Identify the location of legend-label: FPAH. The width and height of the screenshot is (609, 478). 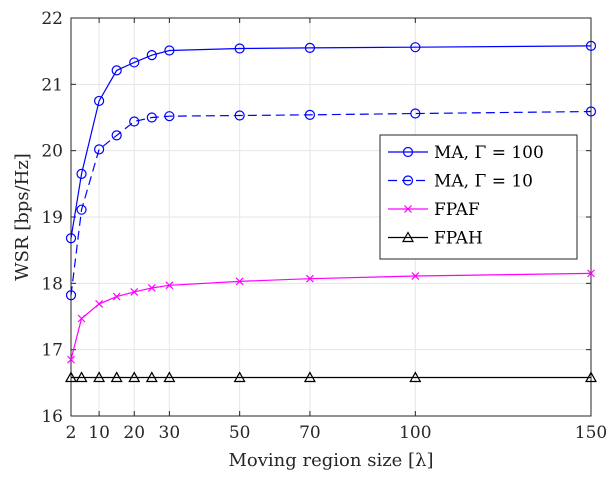
(458, 239).